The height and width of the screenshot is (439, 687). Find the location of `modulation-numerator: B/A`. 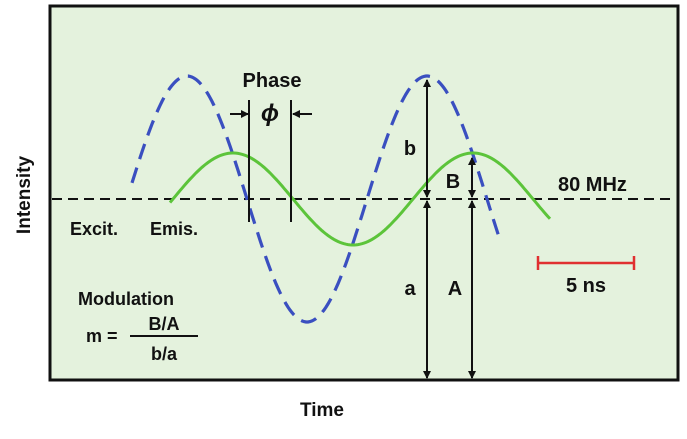

modulation-numerator: B/A is located at coordinates (164, 324).